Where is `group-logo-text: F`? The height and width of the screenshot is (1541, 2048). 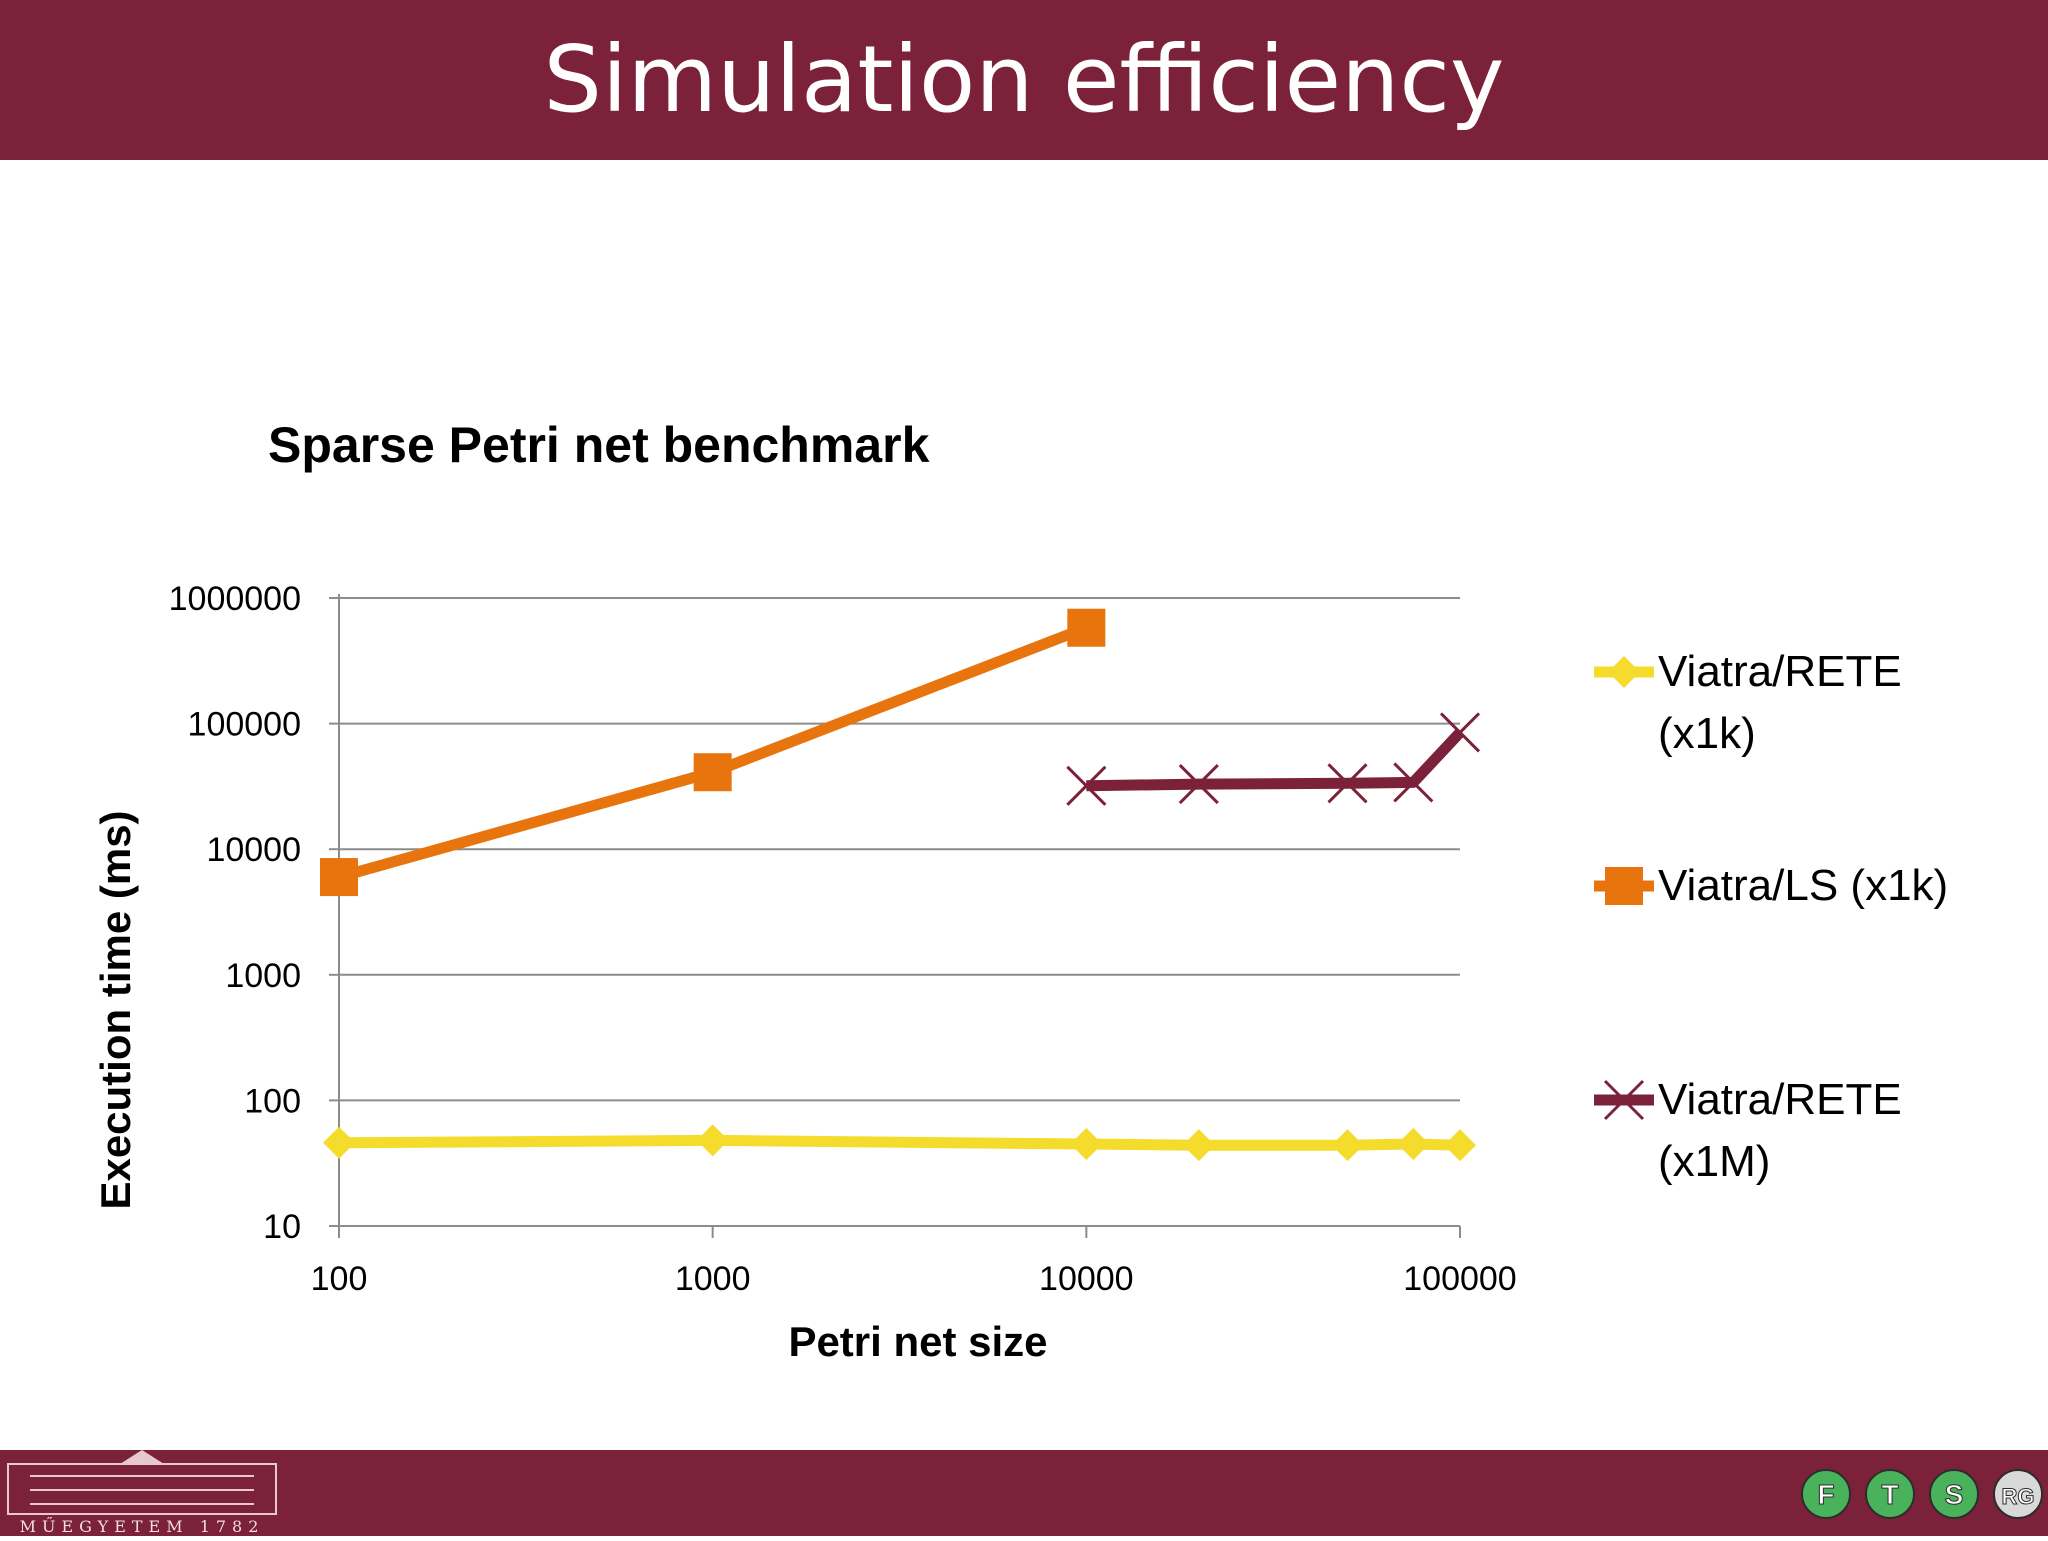
group-logo-text: F is located at coordinates (1825, 1494).